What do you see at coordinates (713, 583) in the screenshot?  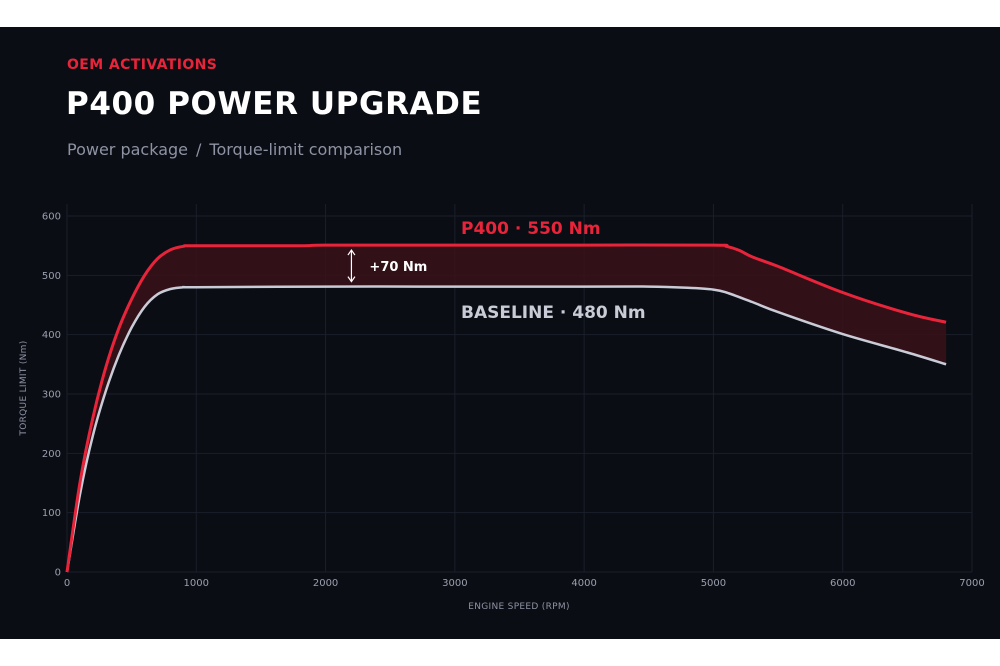 I see `x-tick-label: 5000` at bounding box center [713, 583].